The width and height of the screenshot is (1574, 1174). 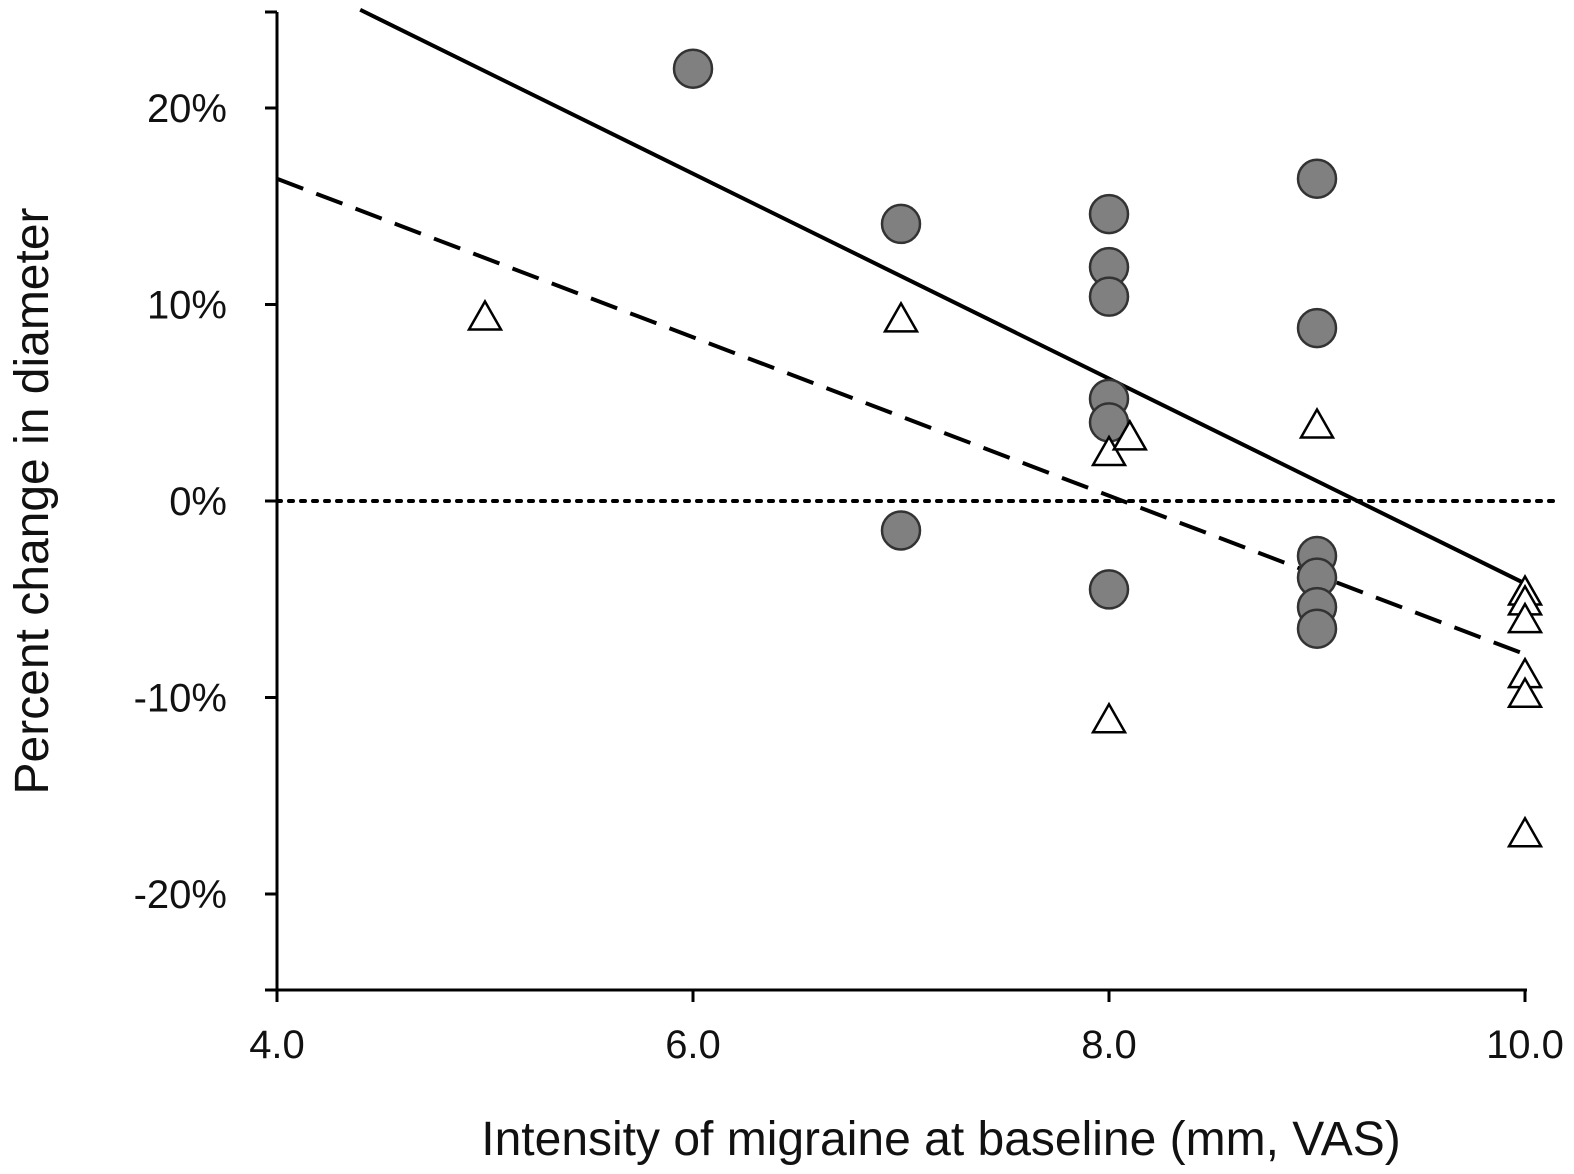 What do you see at coordinates (693, 1045) in the screenshot?
I see `x-tick-label: 6.0` at bounding box center [693, 1045].